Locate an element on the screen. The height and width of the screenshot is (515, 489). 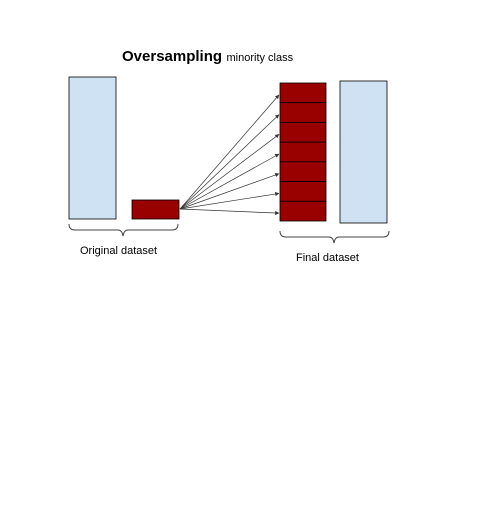
oversampling-arrows is located at coordinates (229, 155).